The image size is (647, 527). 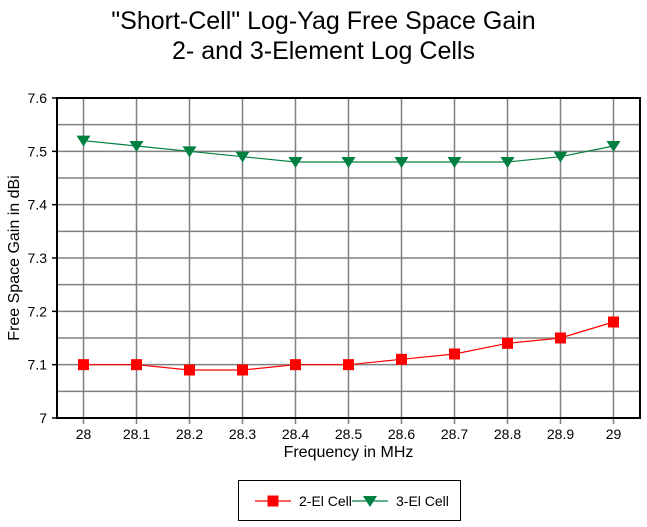 What do you see at coordinates (454, 434) in the screenshot?
I see `x-tick-label: 28.7` at bounding box center [454, 434].